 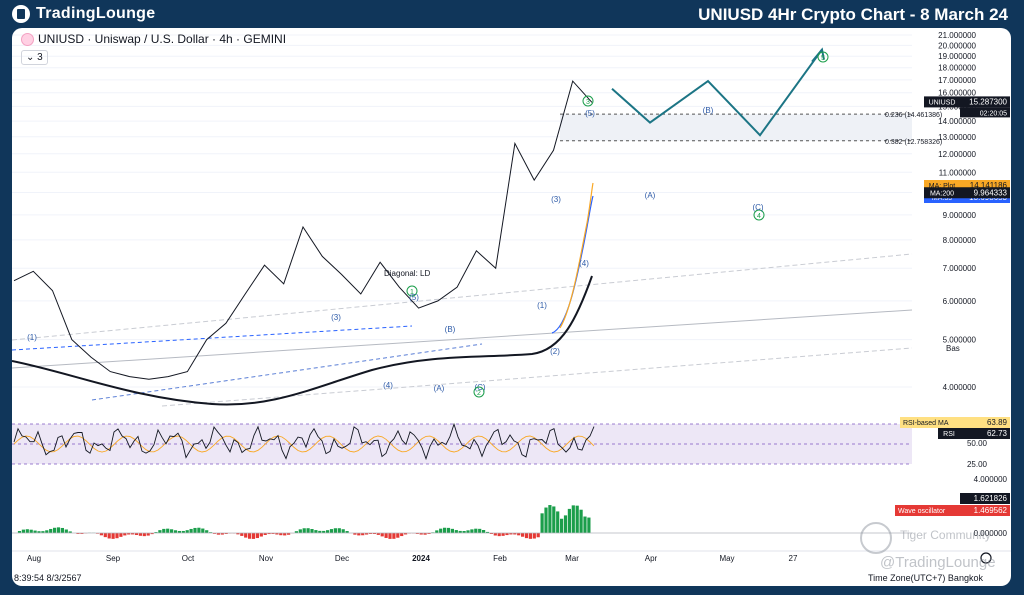 I want to click on osc-tag-top-bg, so click(x=985, y=498).